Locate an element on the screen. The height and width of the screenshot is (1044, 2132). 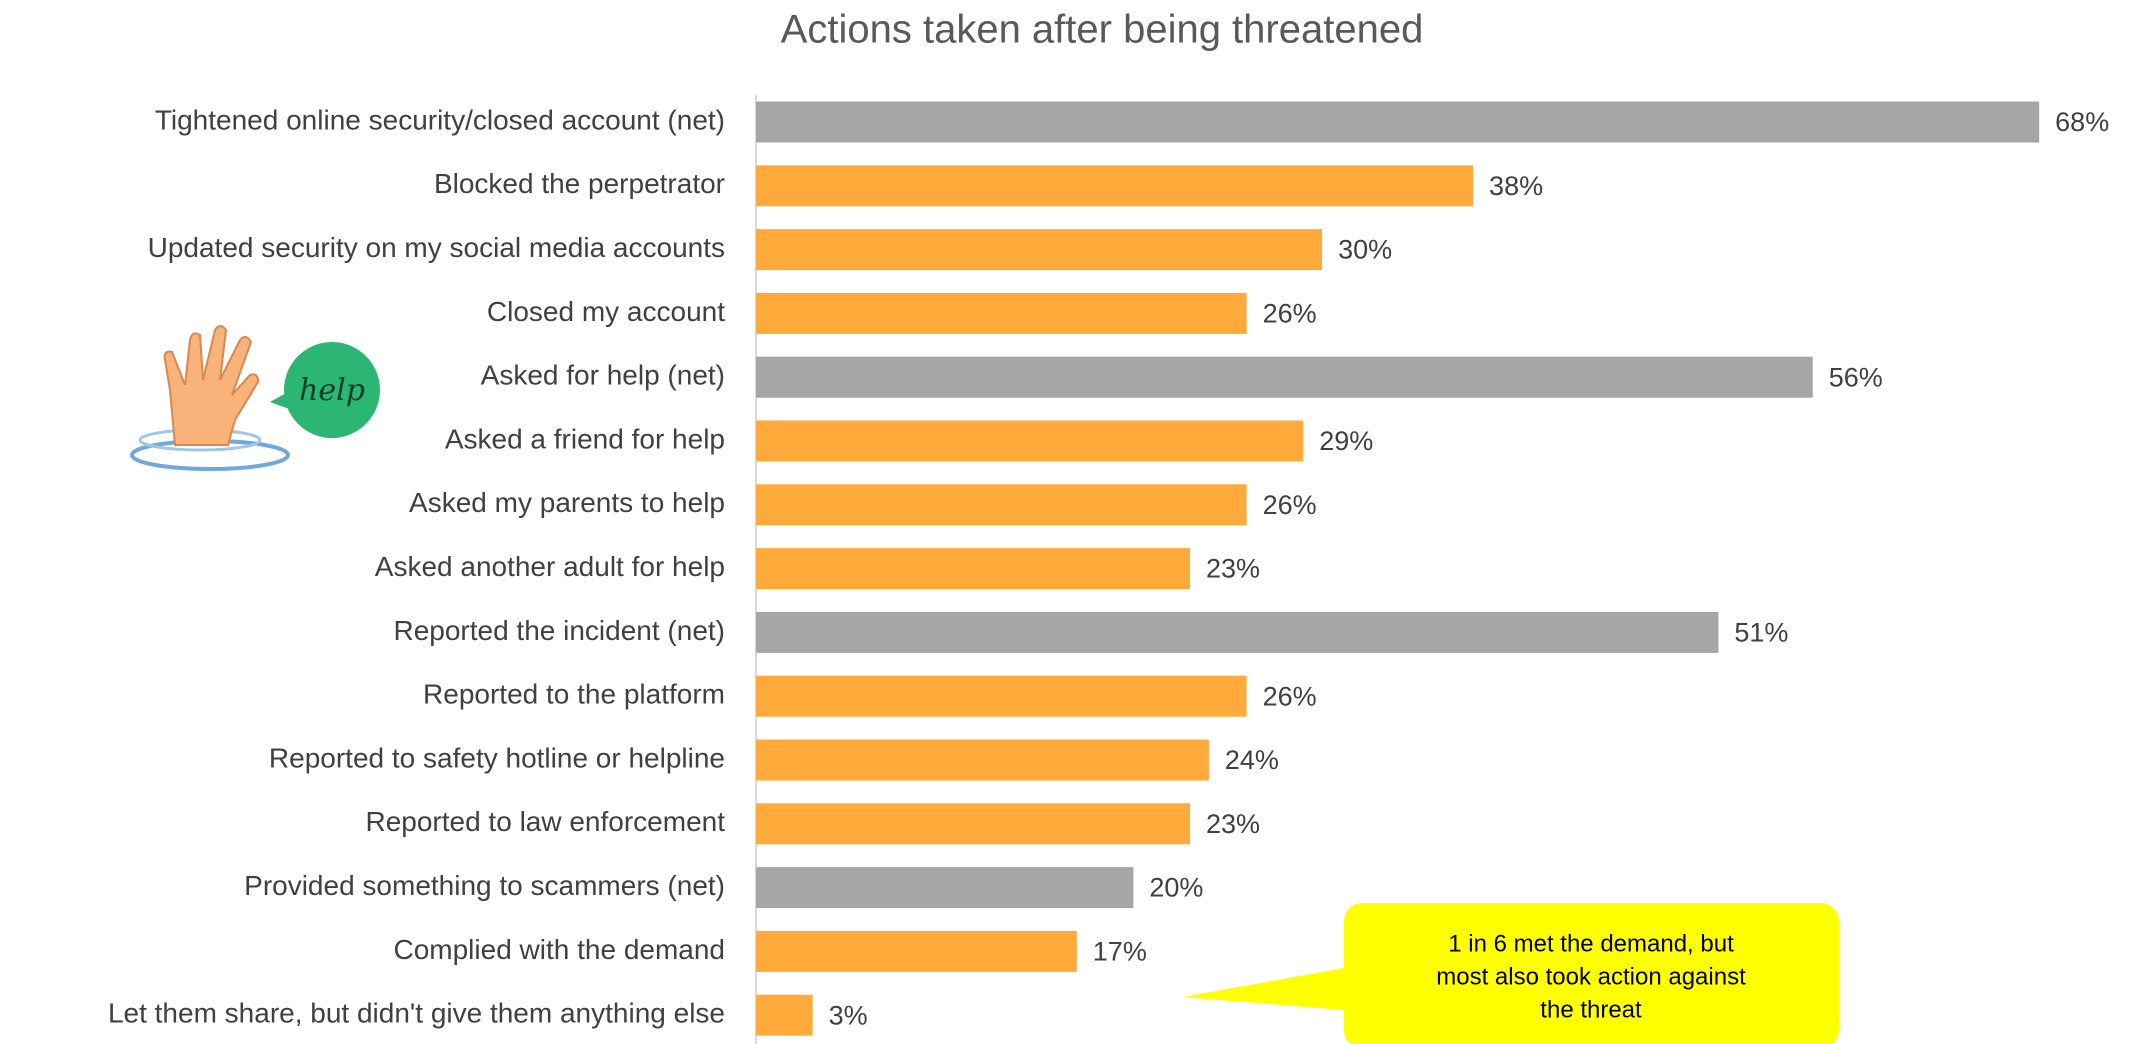
callout-box is located at coordinates (1591, 973).